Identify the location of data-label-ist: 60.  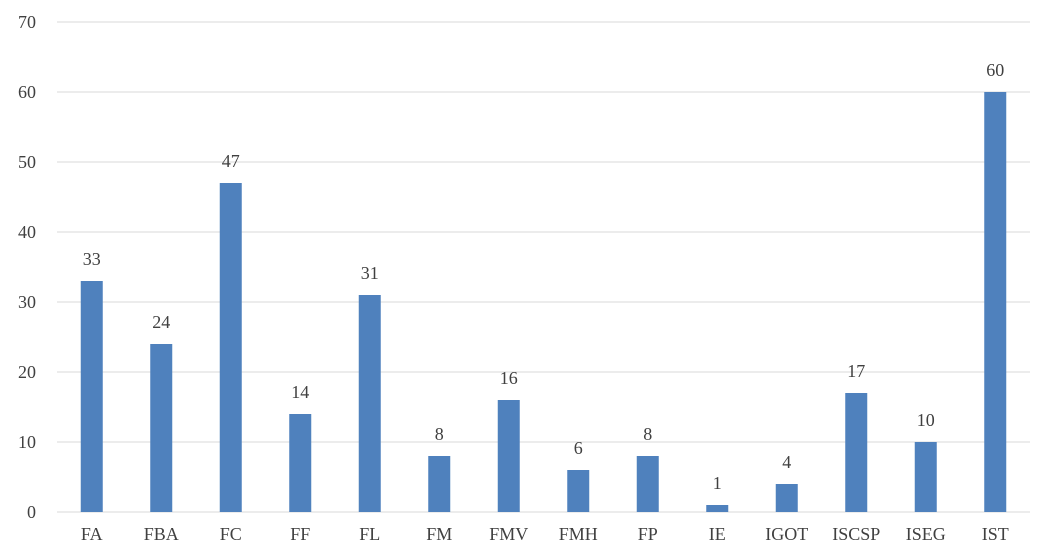
(995, 70).